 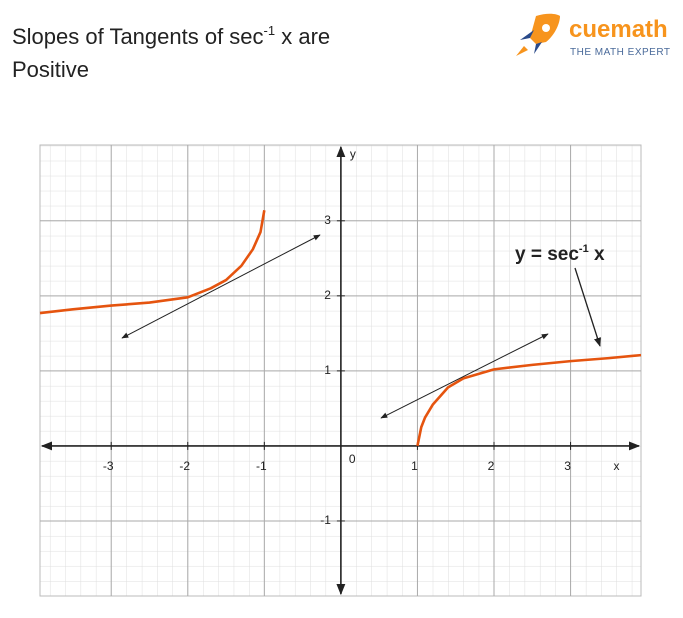 I want to click on logo-name: cuemath, so click(x=618, y=29).